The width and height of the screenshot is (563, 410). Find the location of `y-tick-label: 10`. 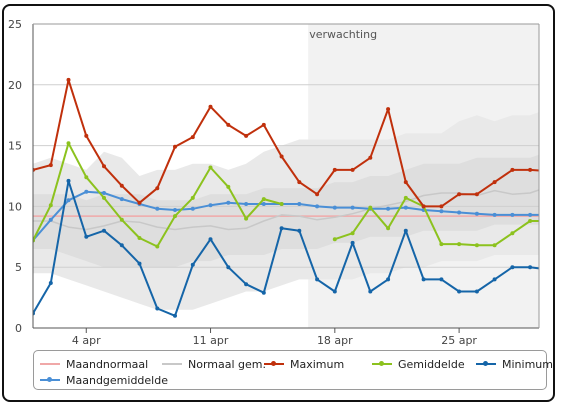

y-tick-label: 10 is located at coordinates (15, 206).